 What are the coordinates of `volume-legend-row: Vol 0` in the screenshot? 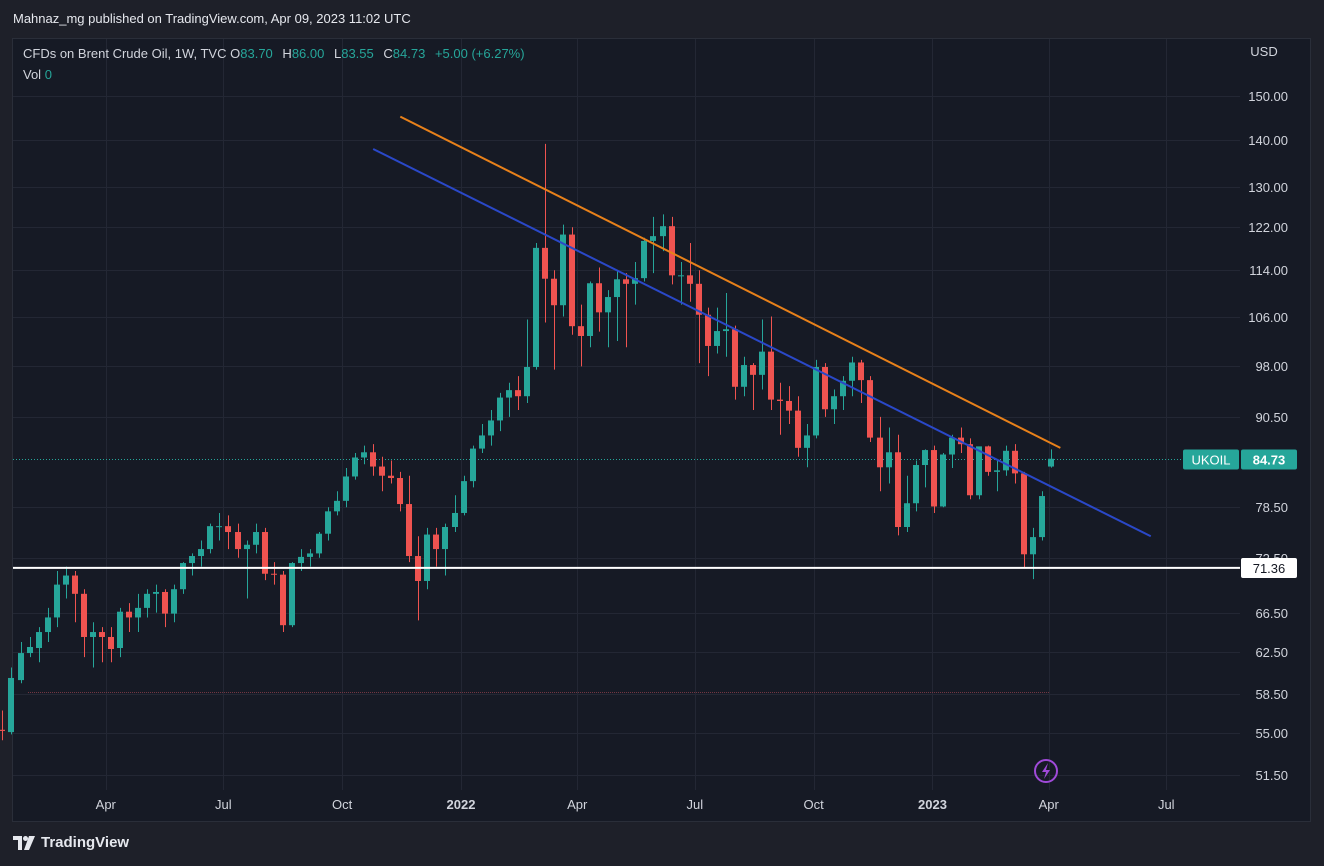 It's located at (274, 76).